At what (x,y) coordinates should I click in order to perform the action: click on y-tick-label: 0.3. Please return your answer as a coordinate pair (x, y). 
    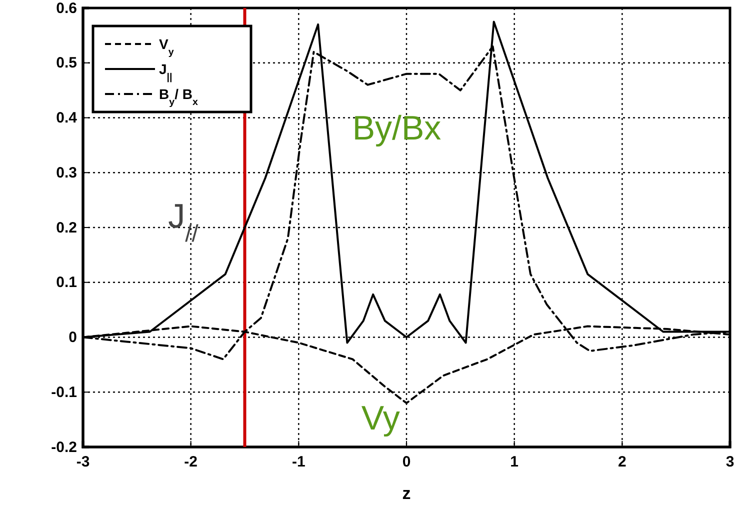
    Looking at the image, I should click on (66, 173).